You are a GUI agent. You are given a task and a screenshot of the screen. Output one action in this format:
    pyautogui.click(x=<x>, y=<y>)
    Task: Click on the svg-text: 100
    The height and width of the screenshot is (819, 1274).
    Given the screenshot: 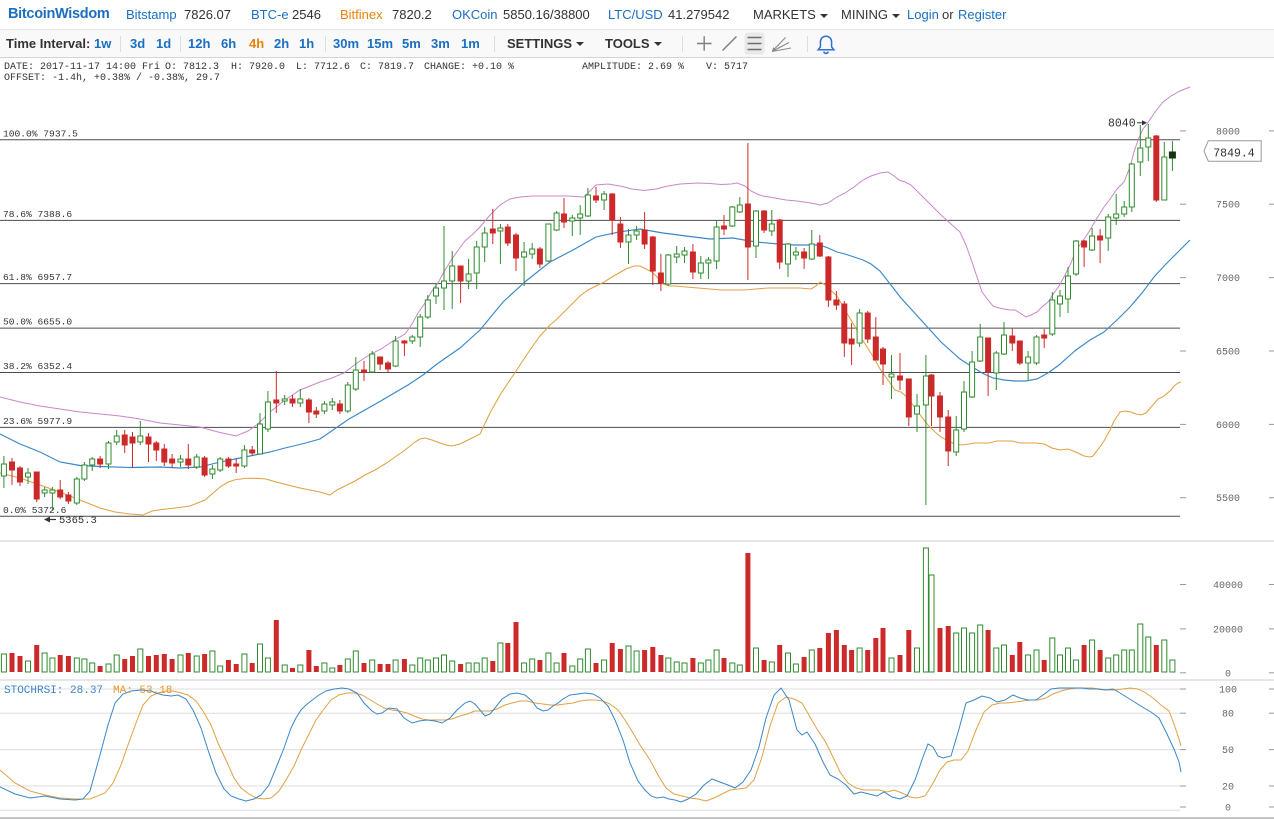 What is the action you would take?
    pyautogui.click(x=1228, y=691)
    